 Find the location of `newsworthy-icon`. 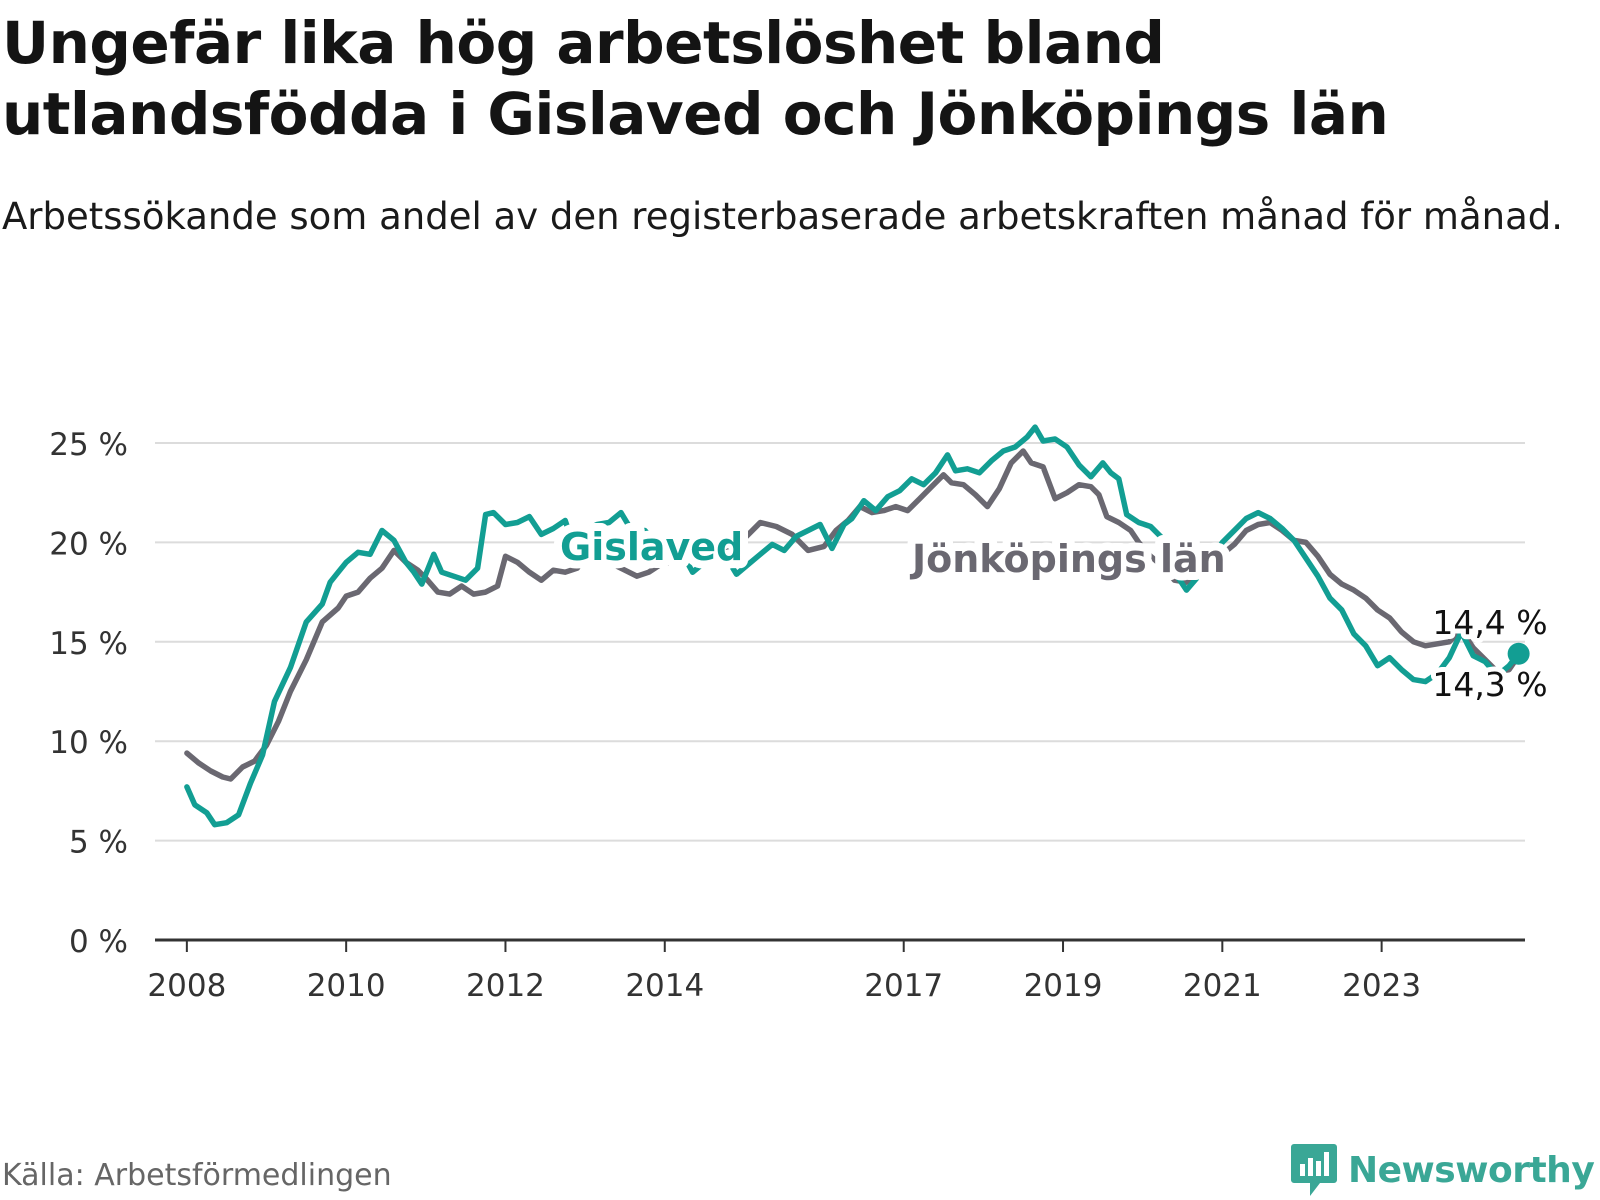

newsworthy-icon is located at coordinates (1314, 1170).